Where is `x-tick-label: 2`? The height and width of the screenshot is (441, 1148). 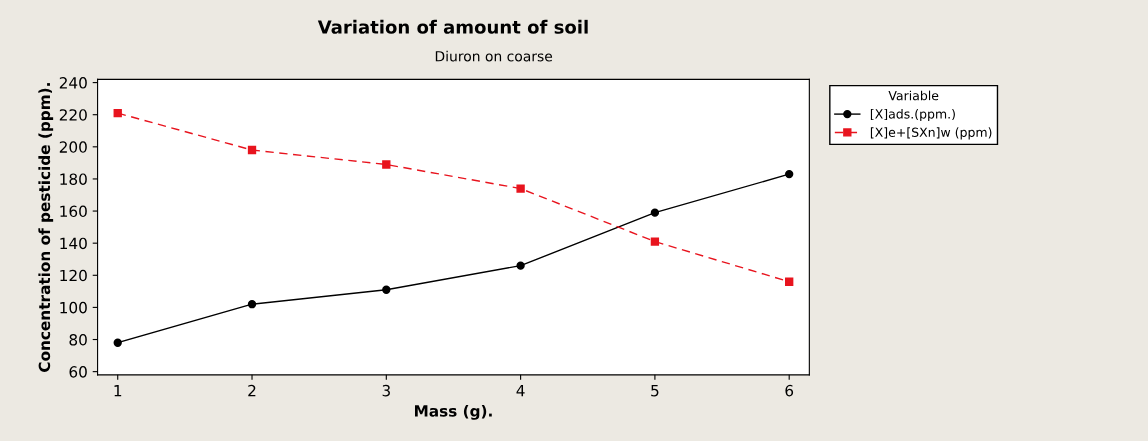
x-tick-label: 2 is located at coordinates (252, 390).